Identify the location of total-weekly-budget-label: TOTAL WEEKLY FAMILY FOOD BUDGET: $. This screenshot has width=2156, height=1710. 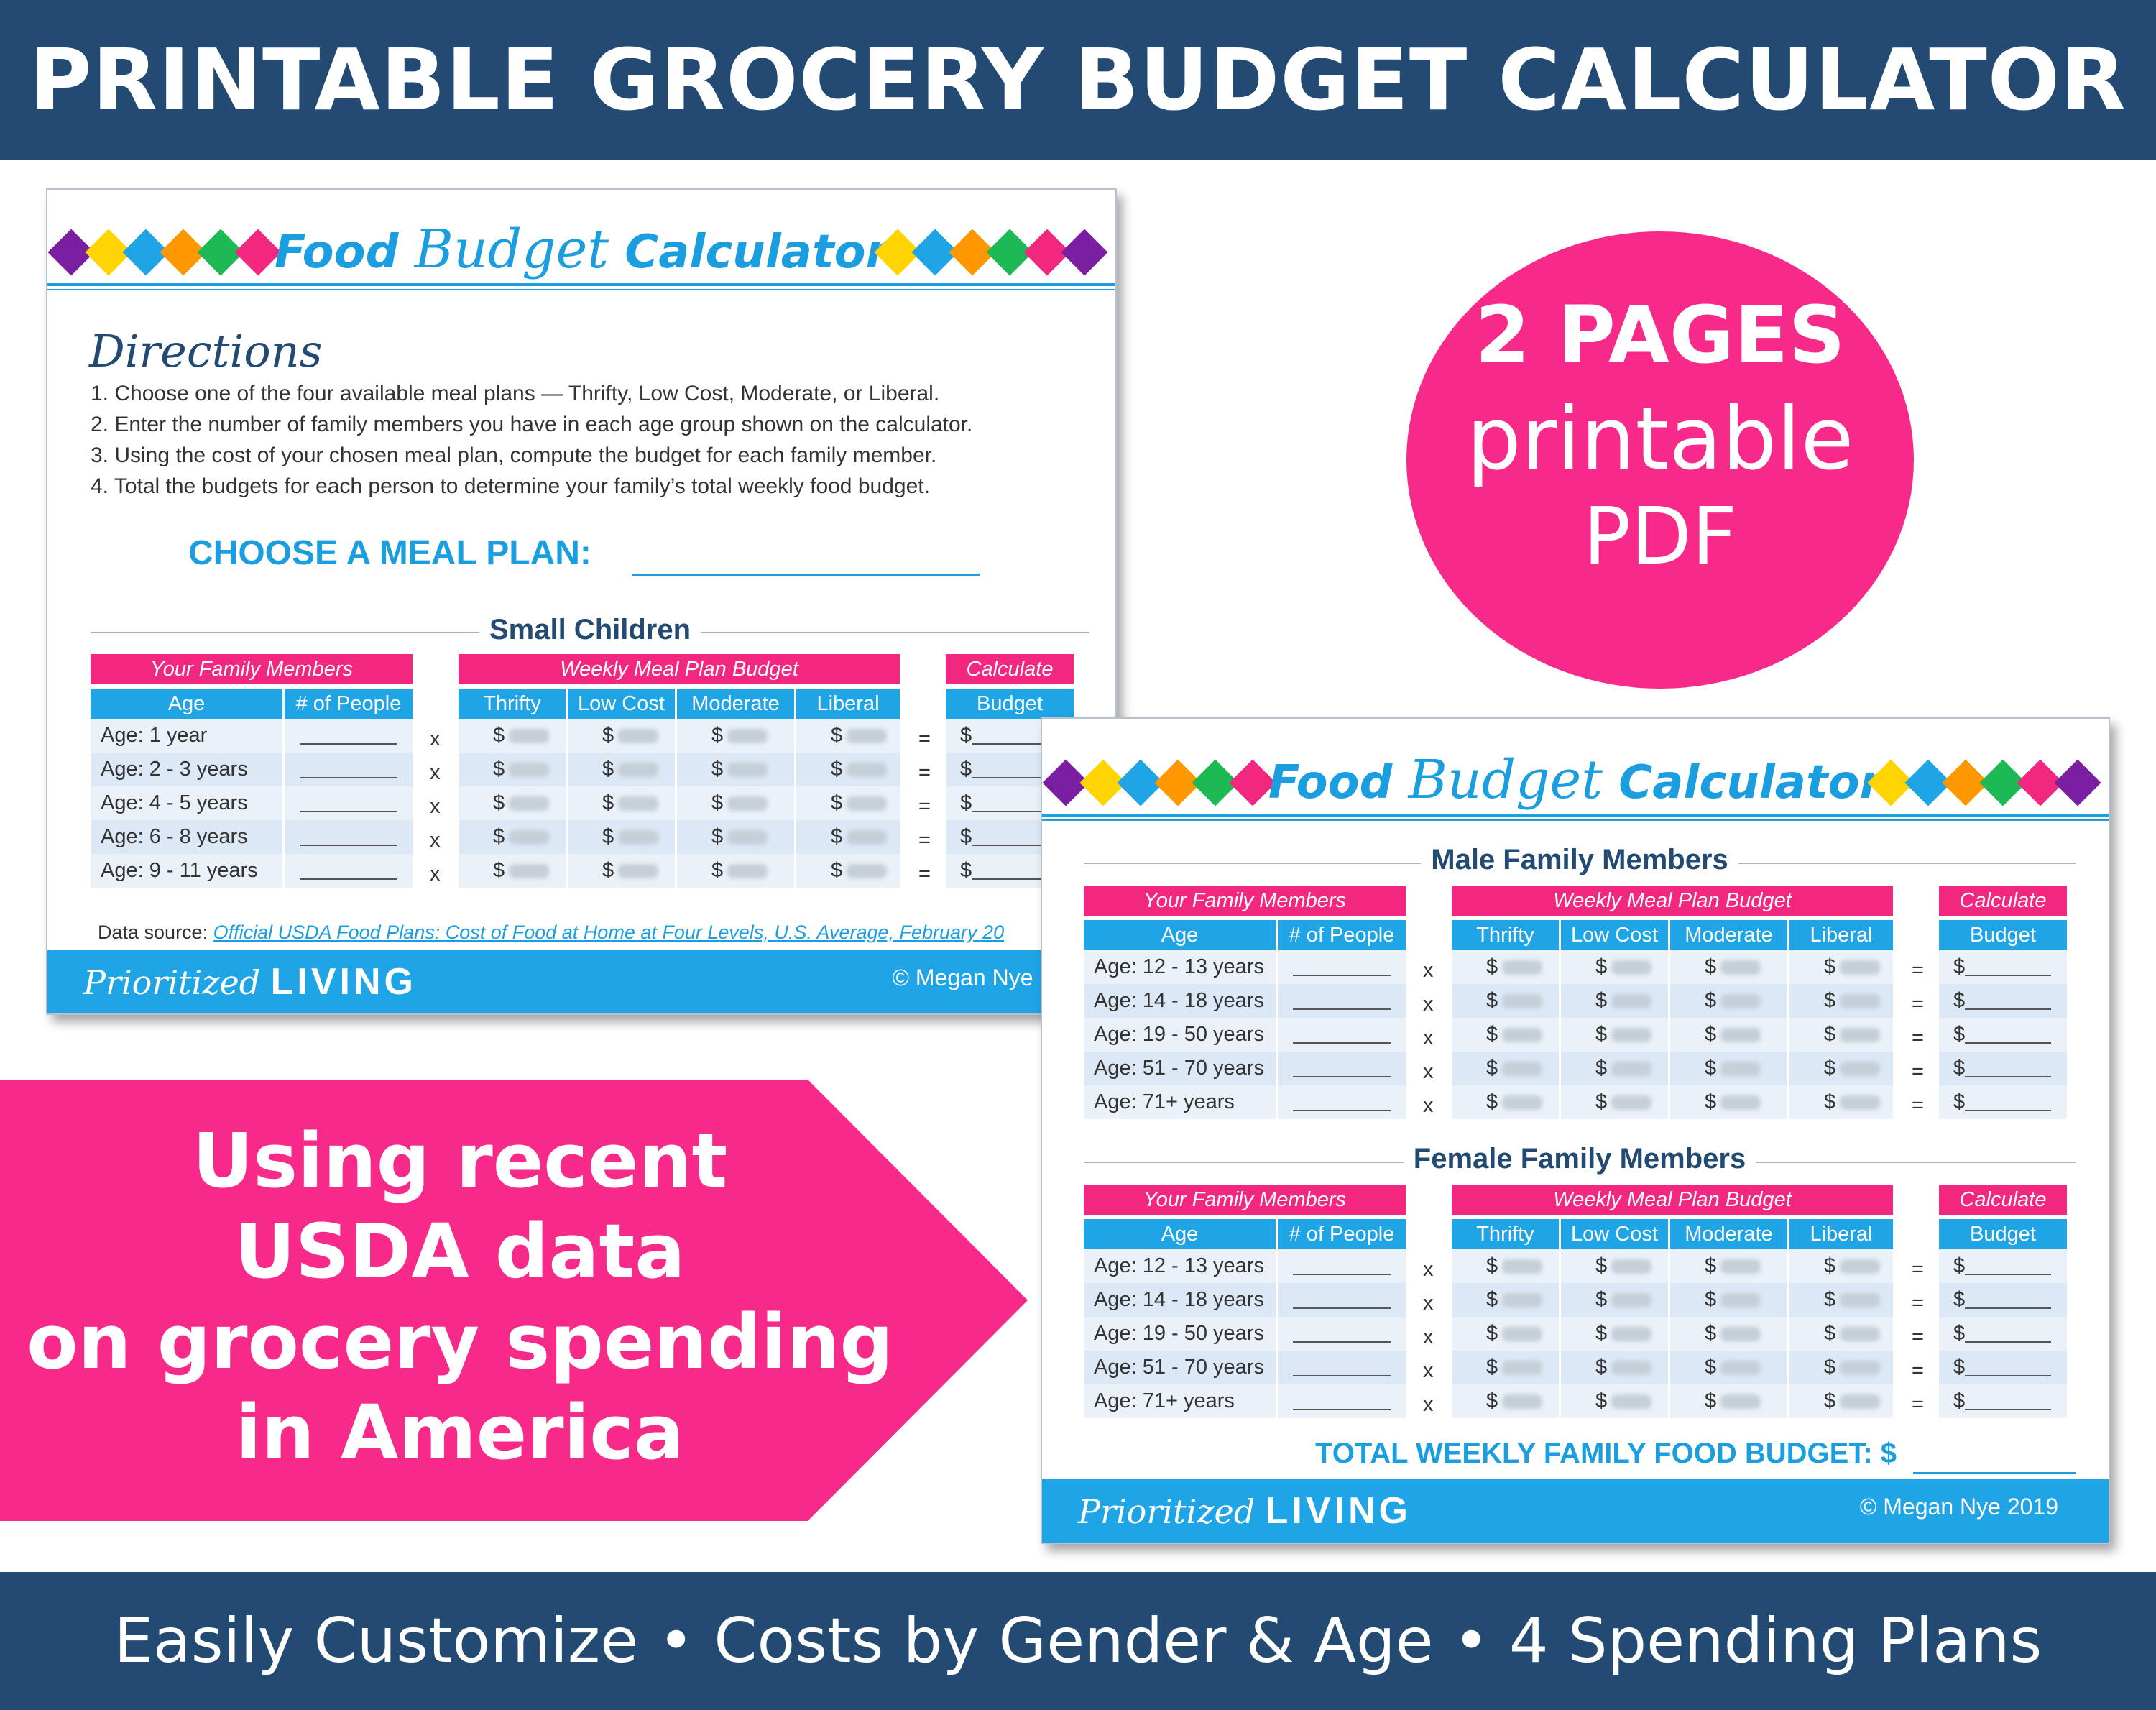
(1606, 1453).